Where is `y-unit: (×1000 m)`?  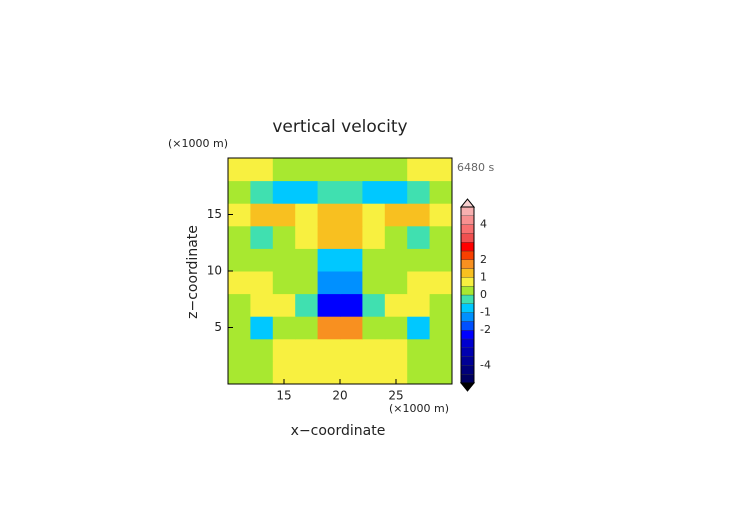
y-unit: (×1000 m) is located at coordinates (198, 143).